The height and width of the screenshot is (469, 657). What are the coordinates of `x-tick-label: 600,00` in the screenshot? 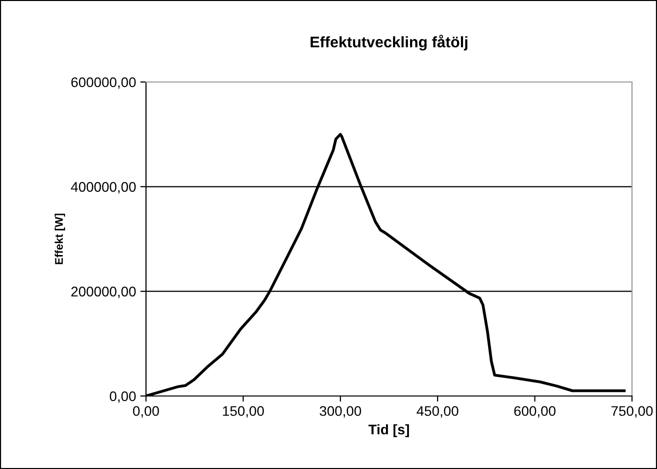 It's located at (535, 412).